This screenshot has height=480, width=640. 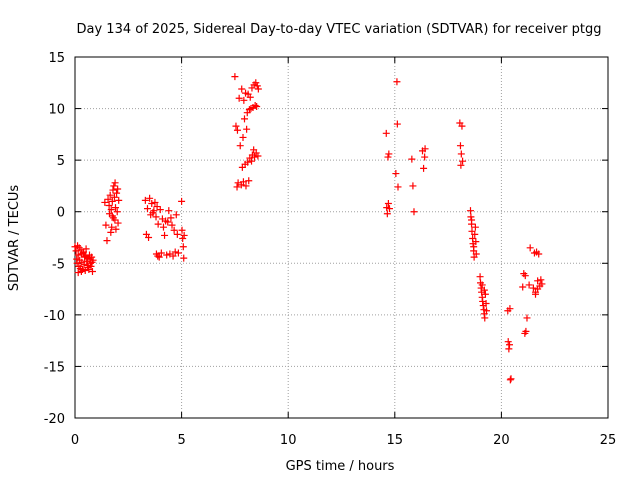 What do you see at coordinates (181, 440) in the screenshot?
I see `x-tick-label: 5` at bounding box center [181, 440].